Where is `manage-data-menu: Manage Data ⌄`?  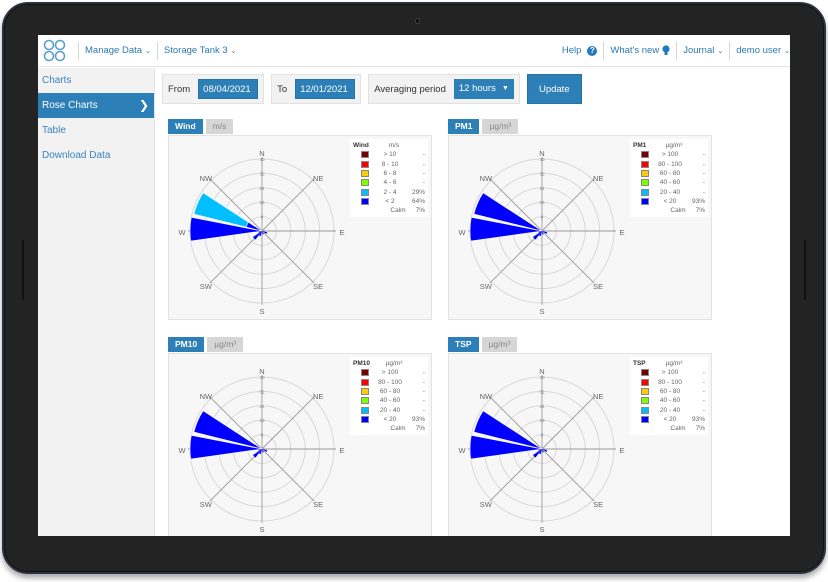 manage-data-menu: Manage Data ⌄ is located at coordinates (118, 50).